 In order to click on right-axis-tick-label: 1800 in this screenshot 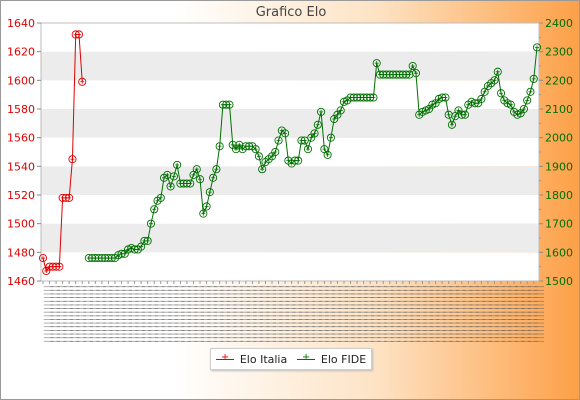, I will do `click(559, 195)`.